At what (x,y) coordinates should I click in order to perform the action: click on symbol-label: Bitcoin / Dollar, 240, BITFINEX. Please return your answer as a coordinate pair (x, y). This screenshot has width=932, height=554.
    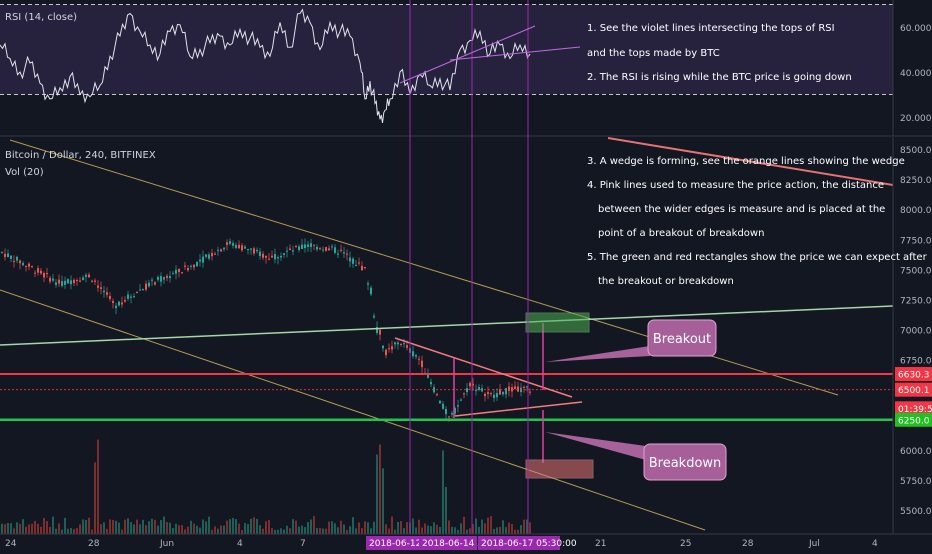
    Looking at the image, I should click on (80, 155).